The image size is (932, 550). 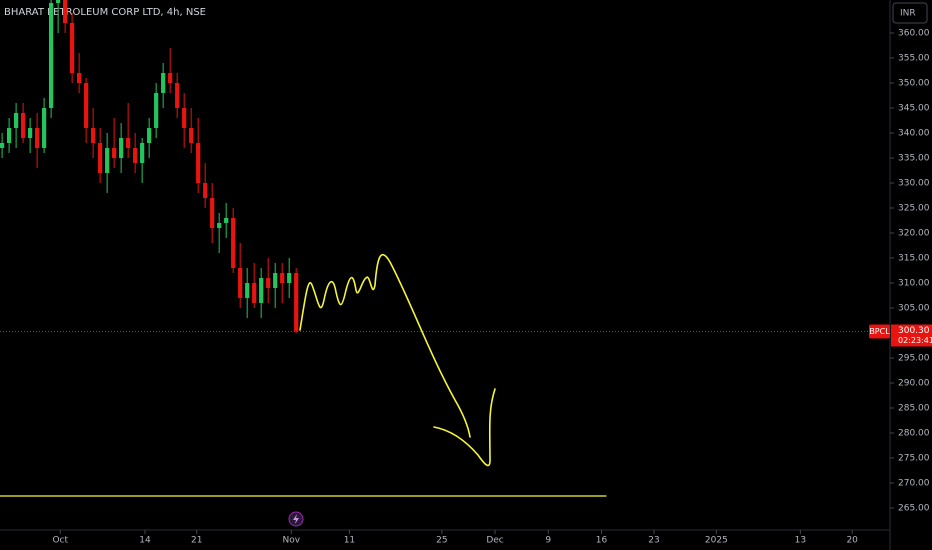 I want to click on currency: INR, so click(x=908, y=14).